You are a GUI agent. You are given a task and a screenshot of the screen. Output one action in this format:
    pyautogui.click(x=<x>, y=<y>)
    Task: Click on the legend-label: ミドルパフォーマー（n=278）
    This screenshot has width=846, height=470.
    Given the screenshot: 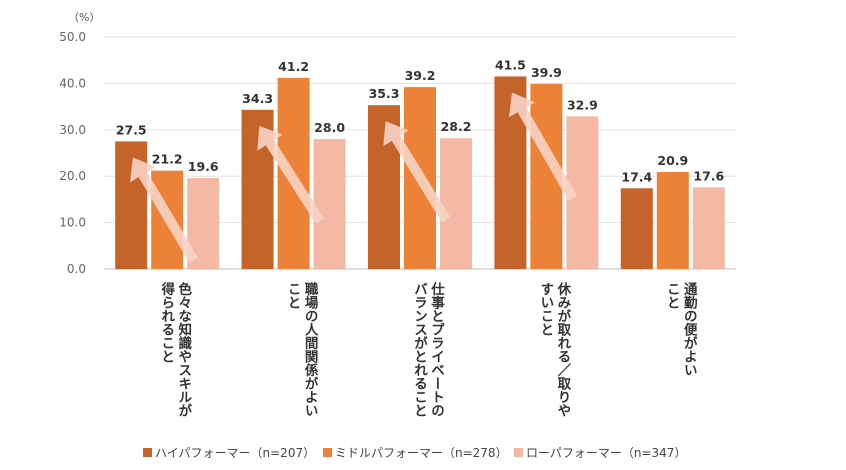 What is the action you would take?
    pyautogui.click(x=421, y=453)
    